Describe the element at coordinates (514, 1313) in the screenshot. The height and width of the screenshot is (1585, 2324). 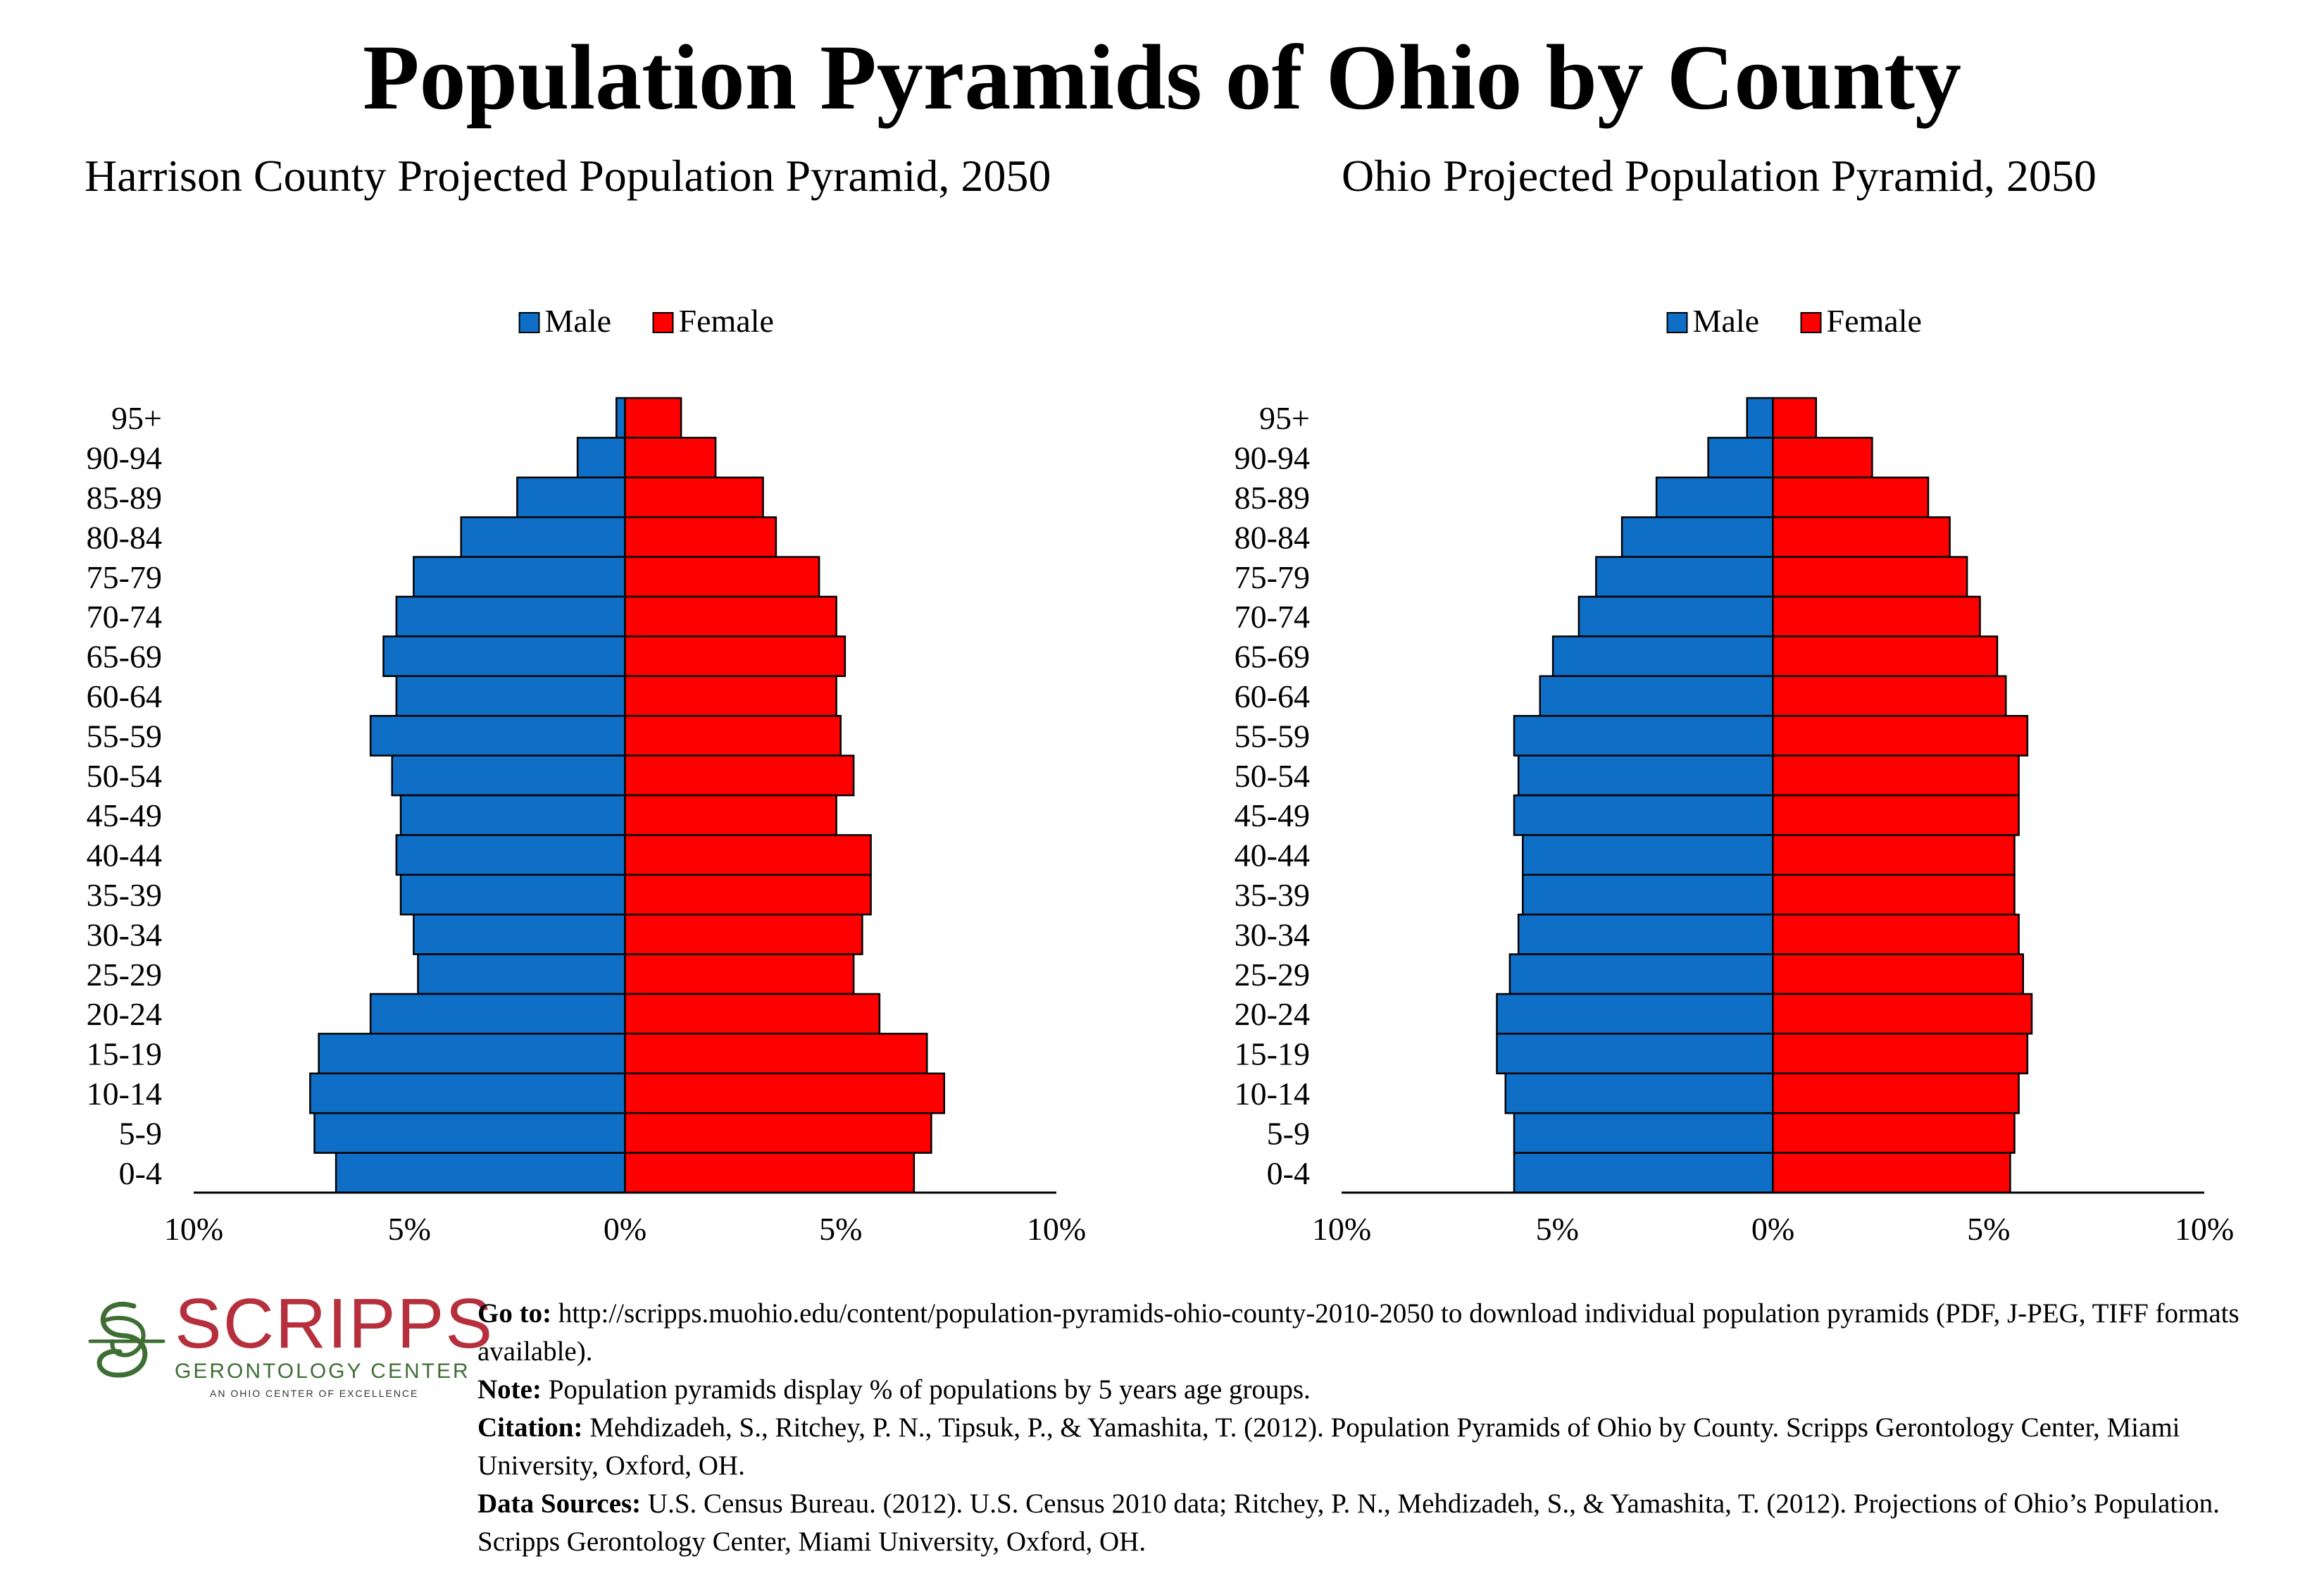
I see `goto-label: Go to:` at that location.